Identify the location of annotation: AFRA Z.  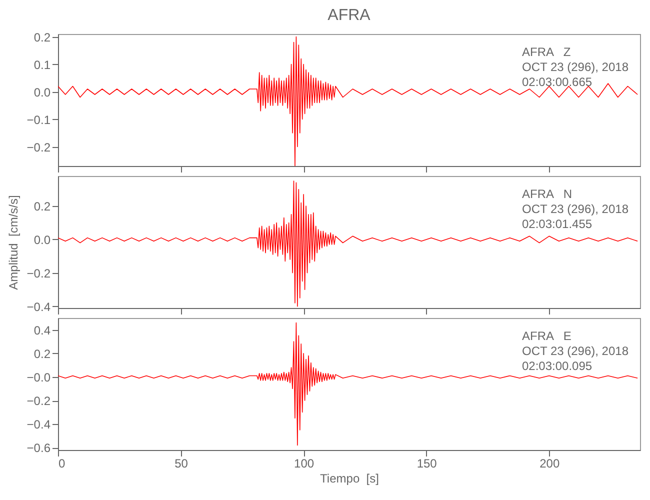
(546, 52).